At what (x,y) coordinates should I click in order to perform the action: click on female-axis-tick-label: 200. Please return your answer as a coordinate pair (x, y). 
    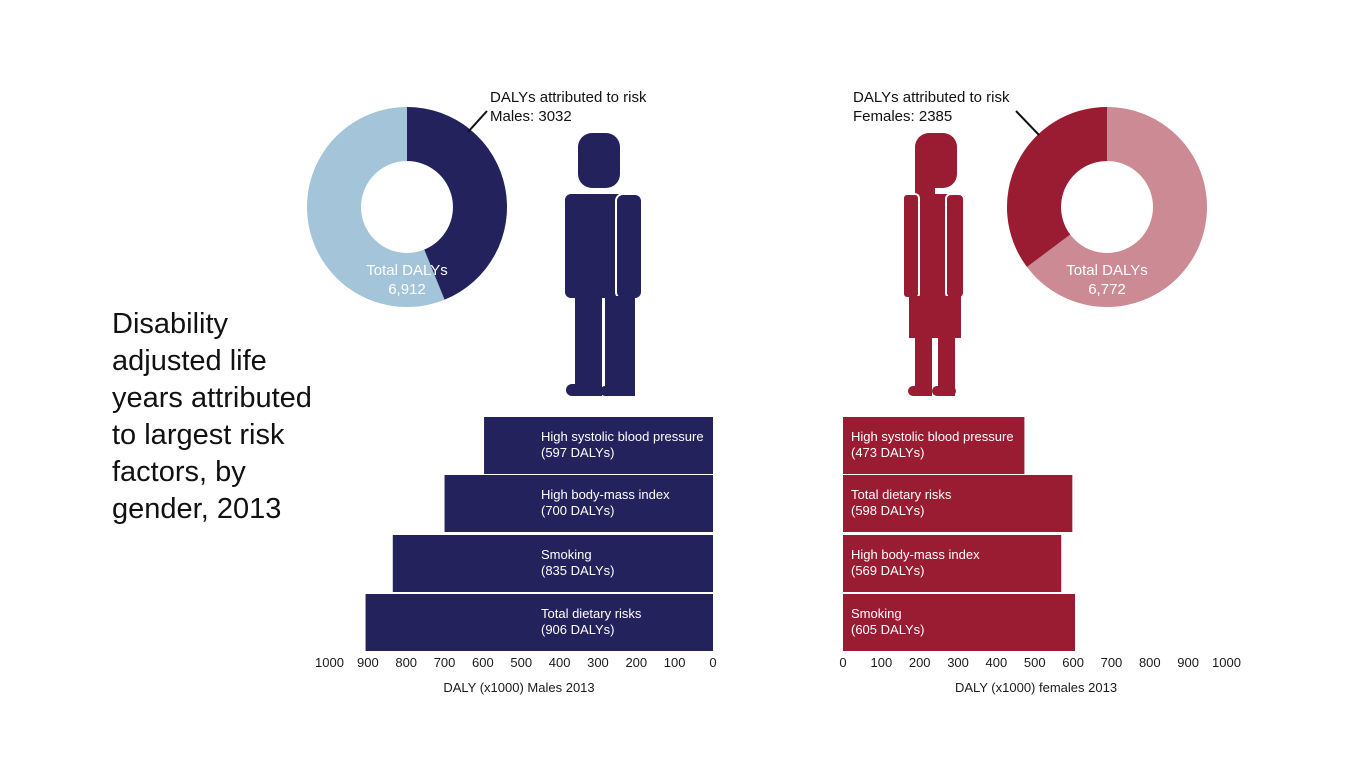
    Looking at the image, I should click on (920, 662).